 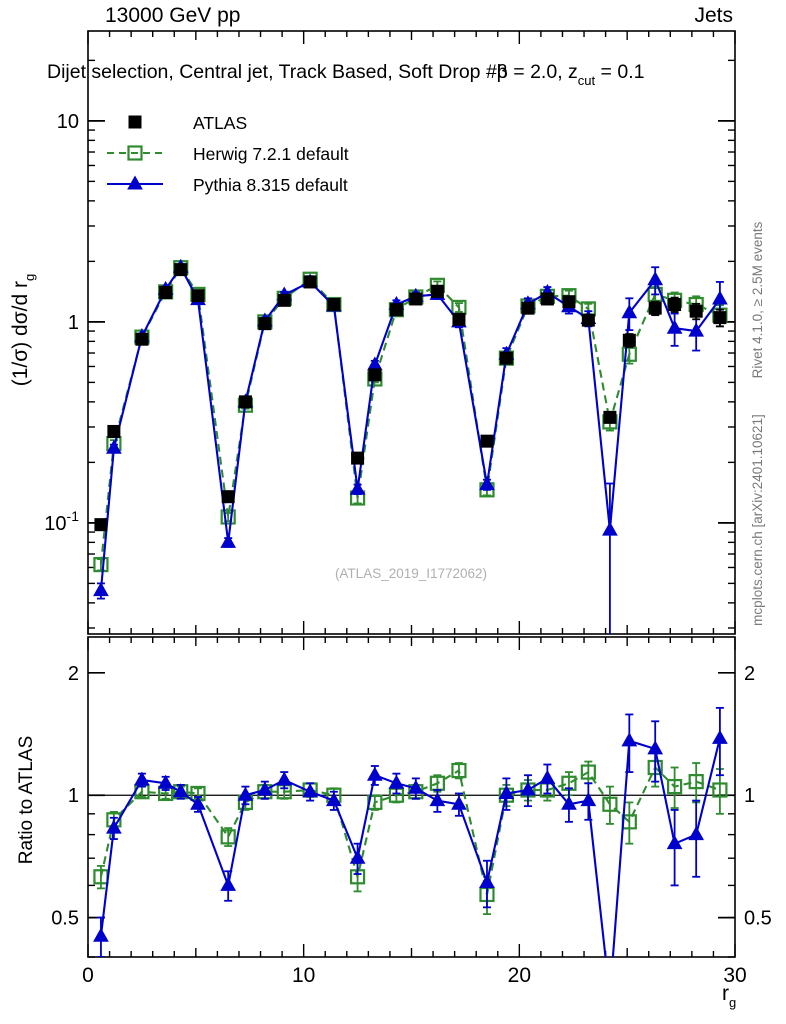 What do you see at coordinates (65, 919) in the screenshot?
I see `y-tick-label: 0.5` at bounding box center [65, 919].